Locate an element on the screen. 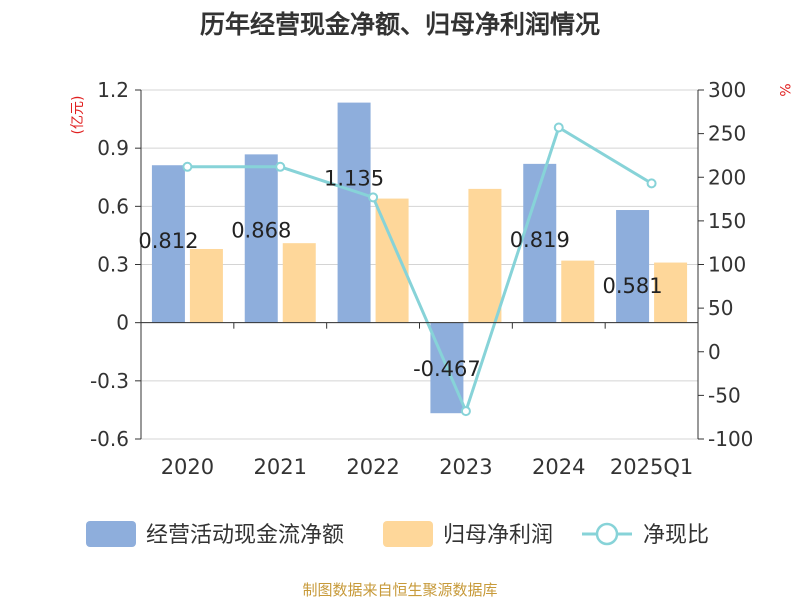 The width and height of the screenshot is (800, 600). y-right-tick-label: -50 is located at coordinates (724, 395).